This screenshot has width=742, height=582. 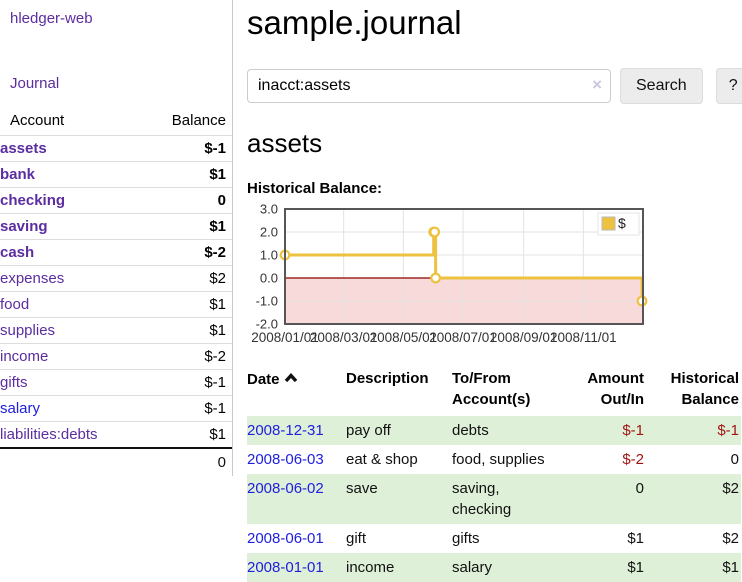 What do you see at coordinates (269, 278) in the screenshot?
I see `svg-text: 0.0` at bounding box center [269, 278].